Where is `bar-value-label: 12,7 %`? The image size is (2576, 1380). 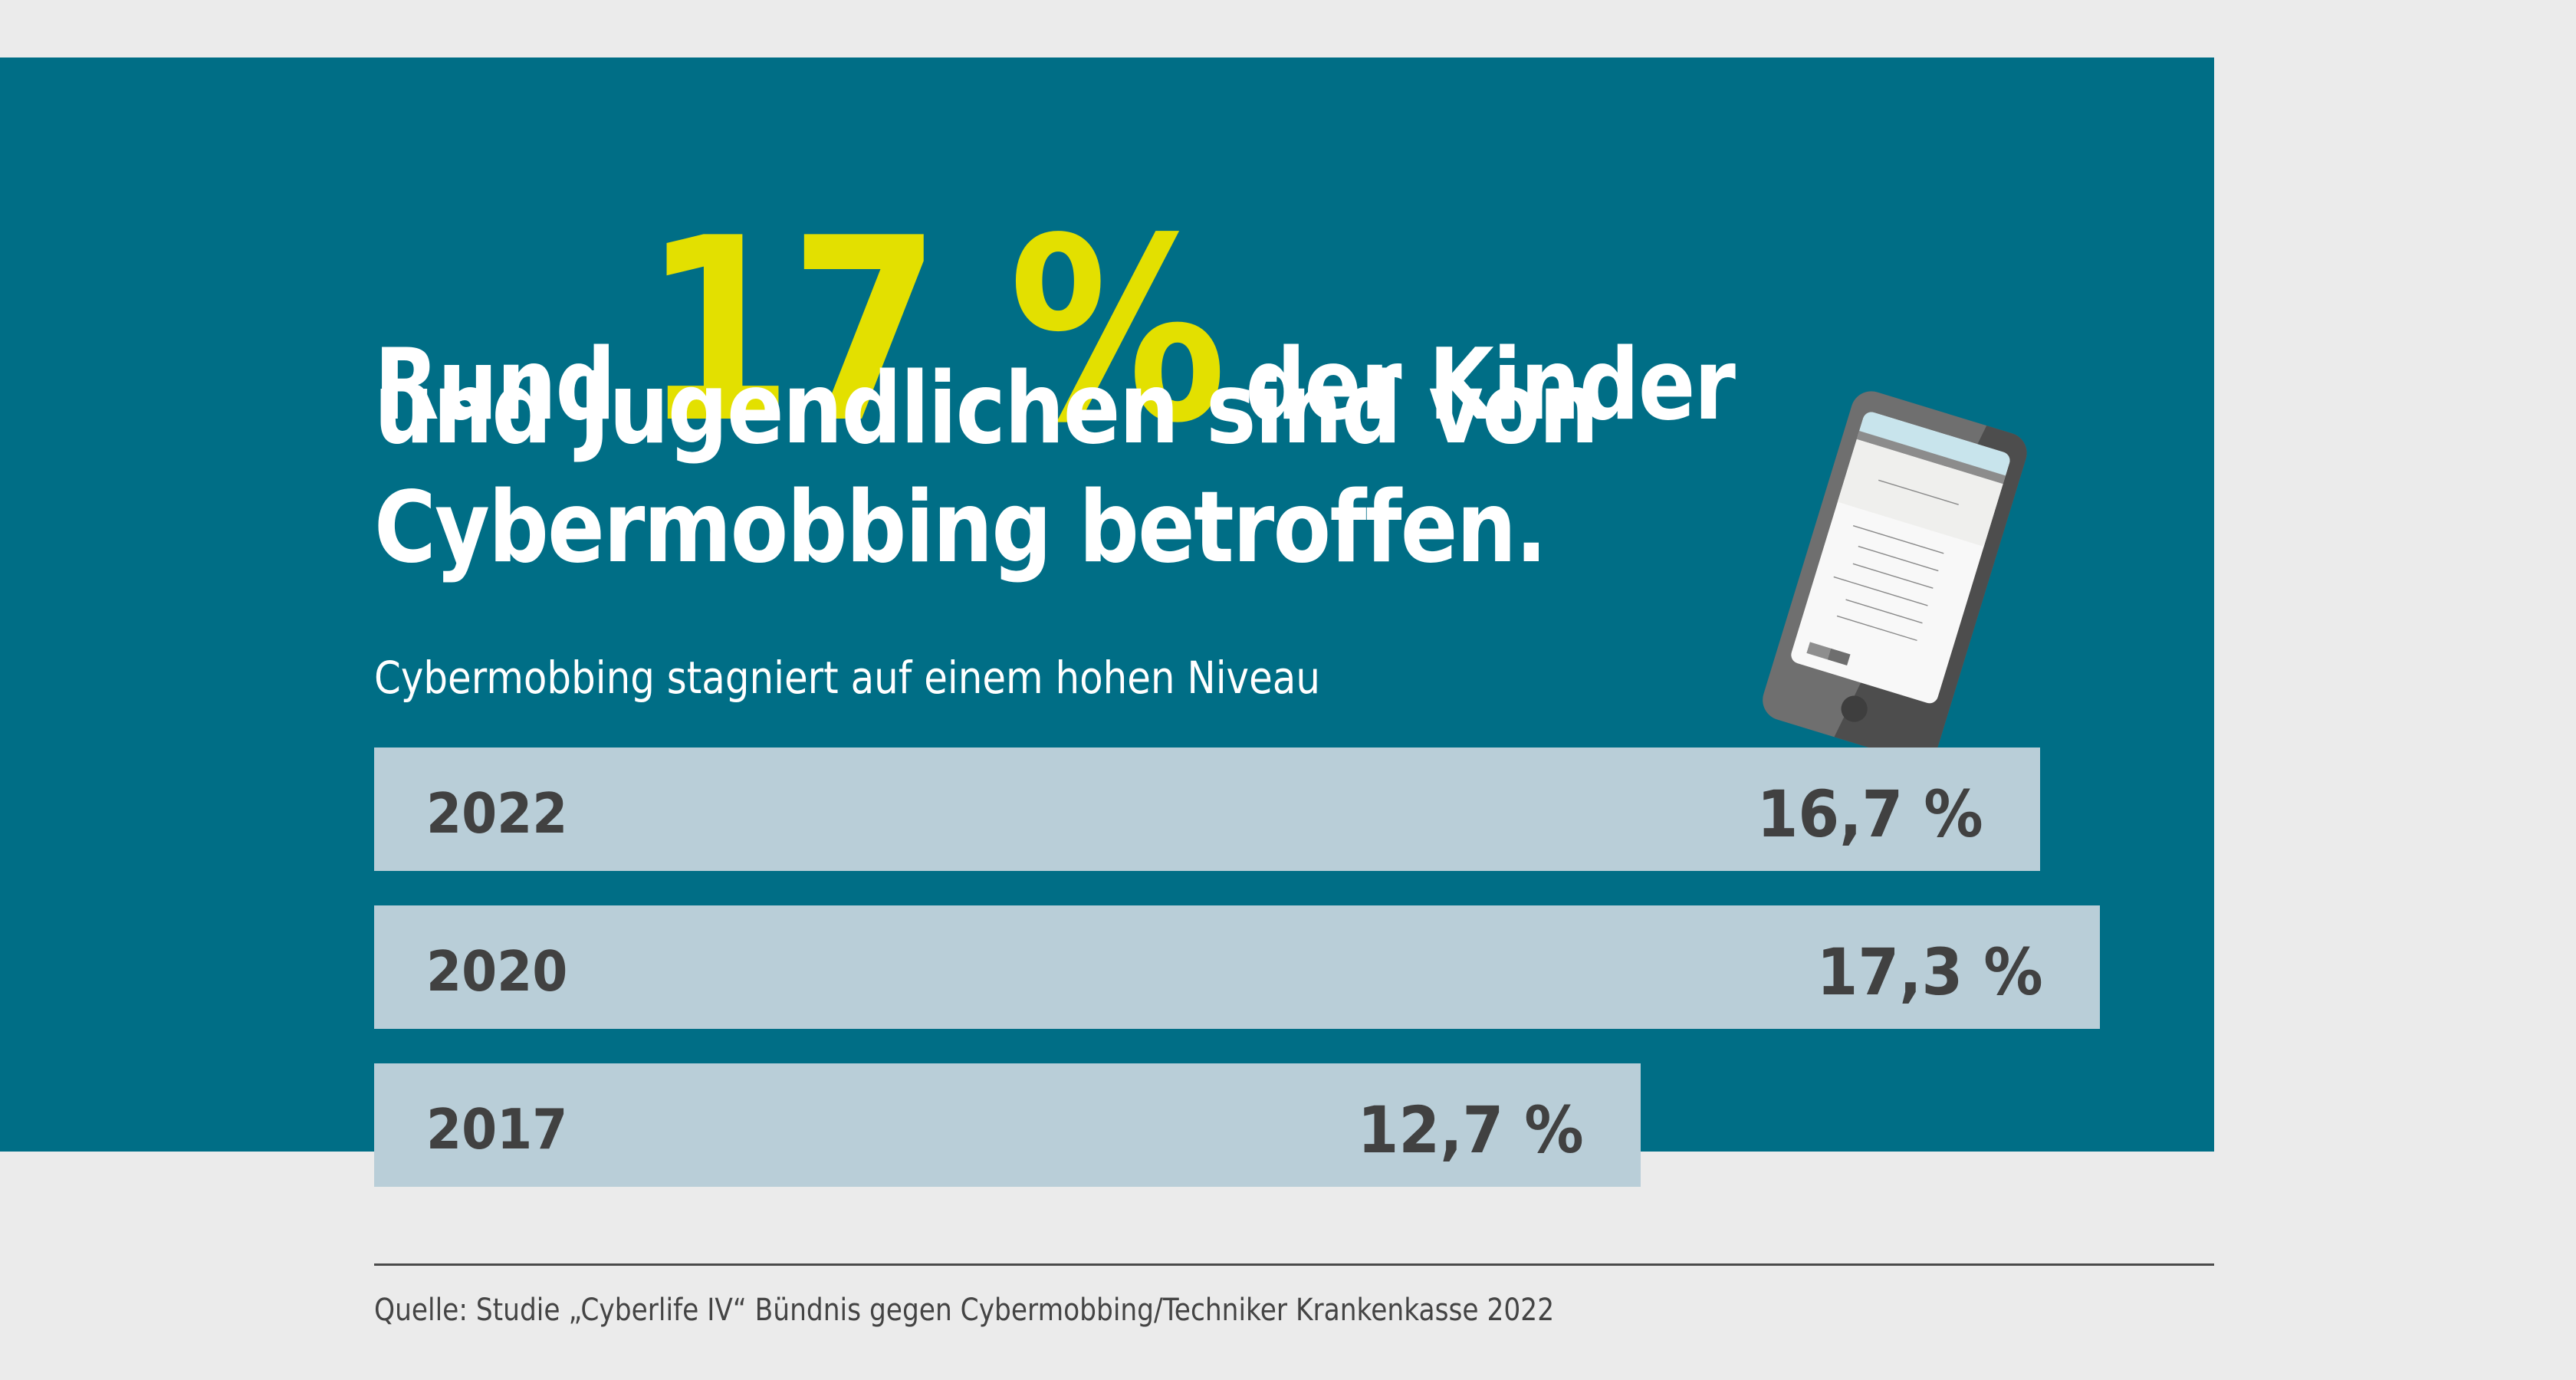
bar-value-label: 12,7 % is located at coordinates (1470, 1130).